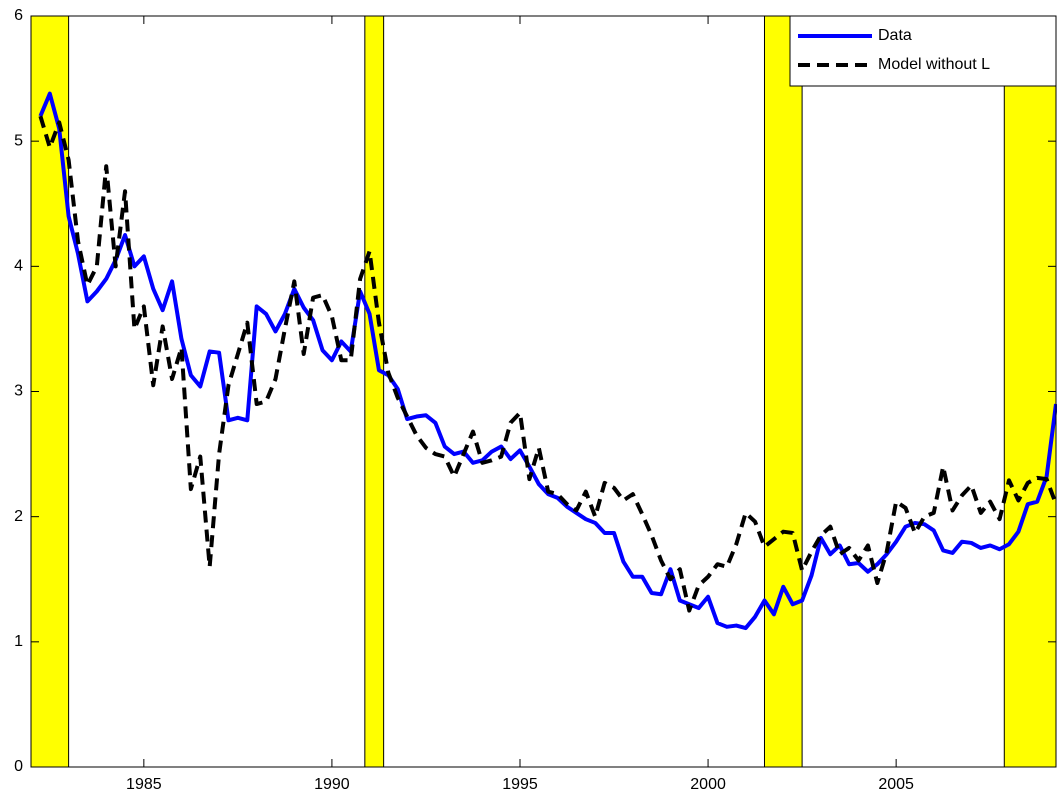 The image size is (1057, 800). I want to click on legend-label: Model without L, so click(934, 64).